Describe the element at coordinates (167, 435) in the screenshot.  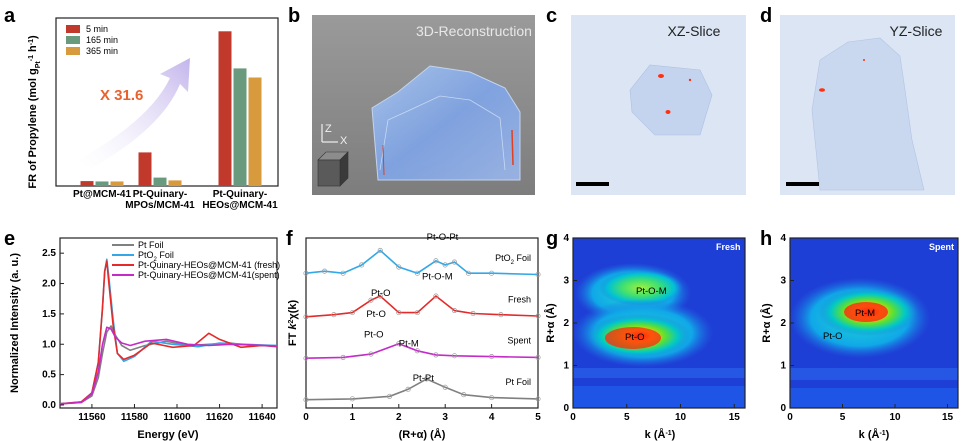
I see `panel-e-xlabel: Energy (eV)` at that location.